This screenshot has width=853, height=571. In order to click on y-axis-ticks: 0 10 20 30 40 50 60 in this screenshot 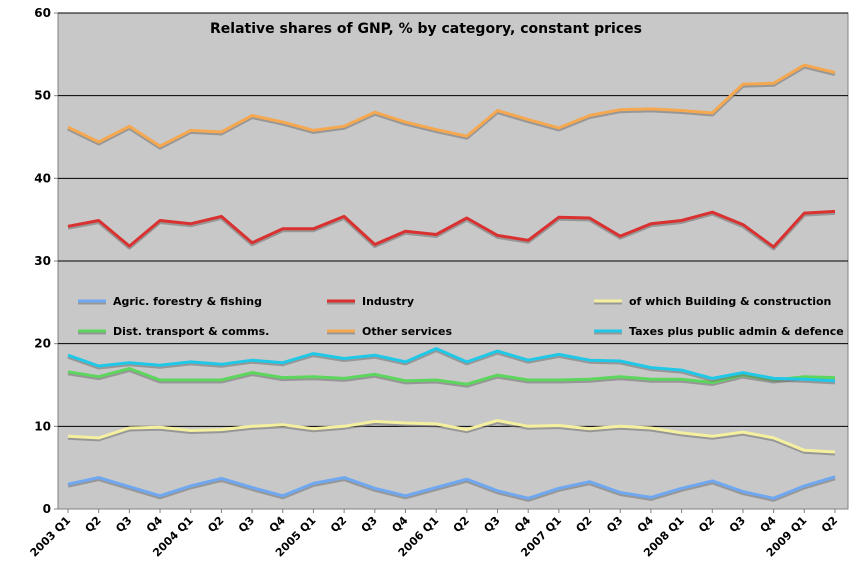, I will do `click(46, 261)`.